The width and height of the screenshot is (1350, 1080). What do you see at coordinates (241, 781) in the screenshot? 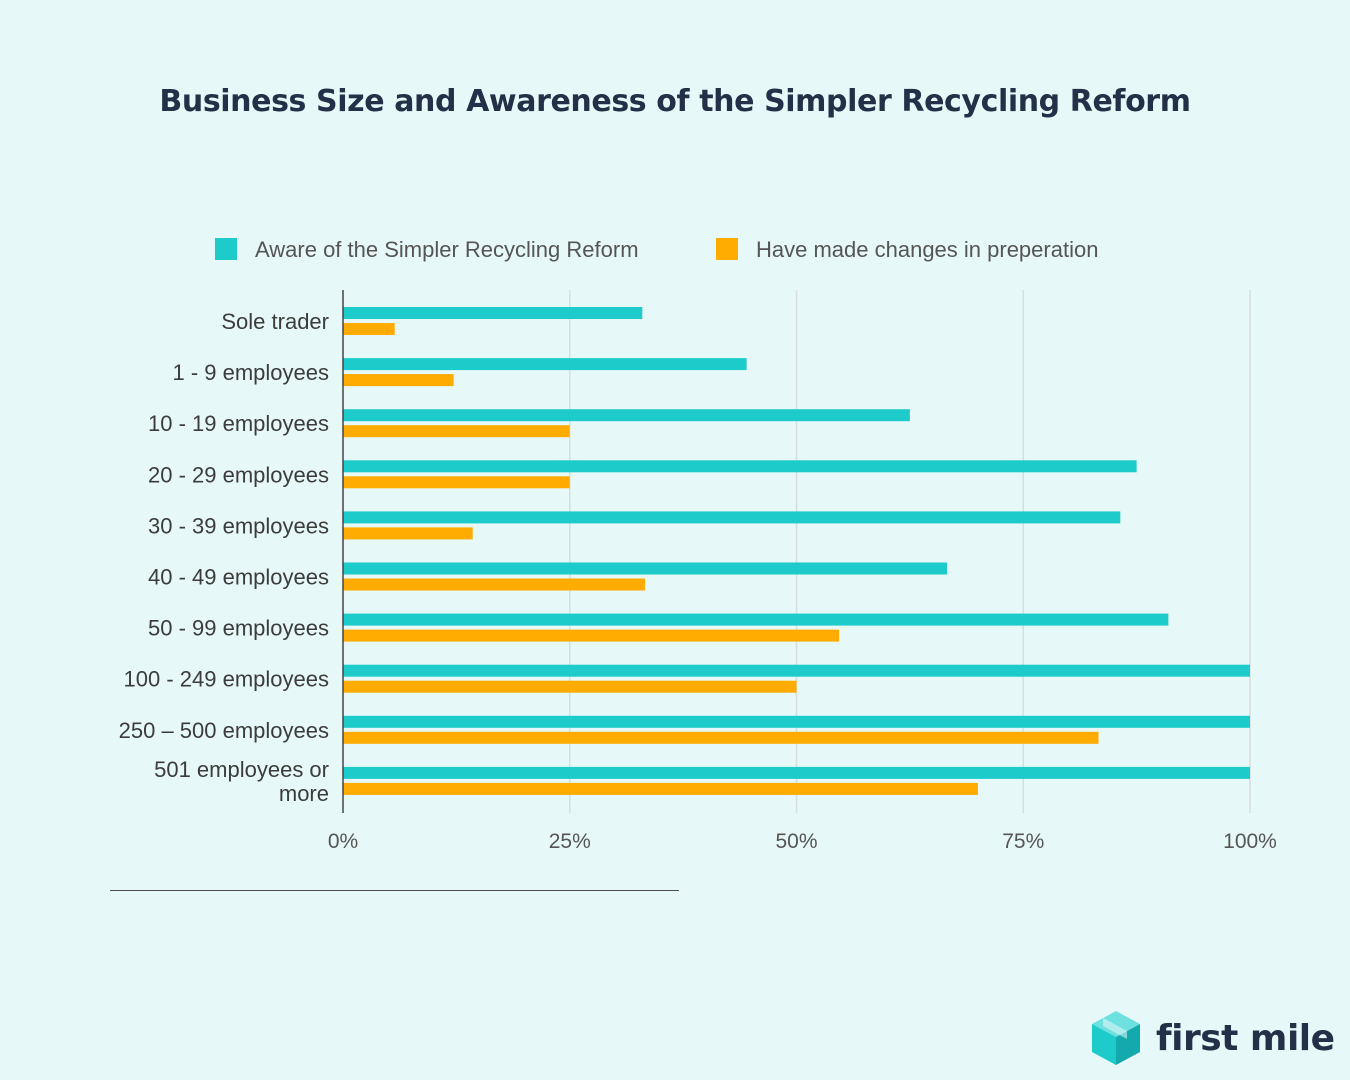
I see `category-label: 501 employees or more` at bounding box center [241, 781].